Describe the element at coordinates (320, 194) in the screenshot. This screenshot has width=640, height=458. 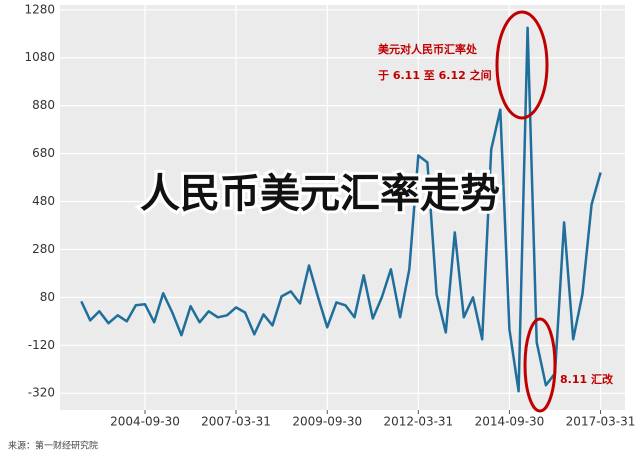
I see `chart-title: 人民币美元汇率走势` at that location.